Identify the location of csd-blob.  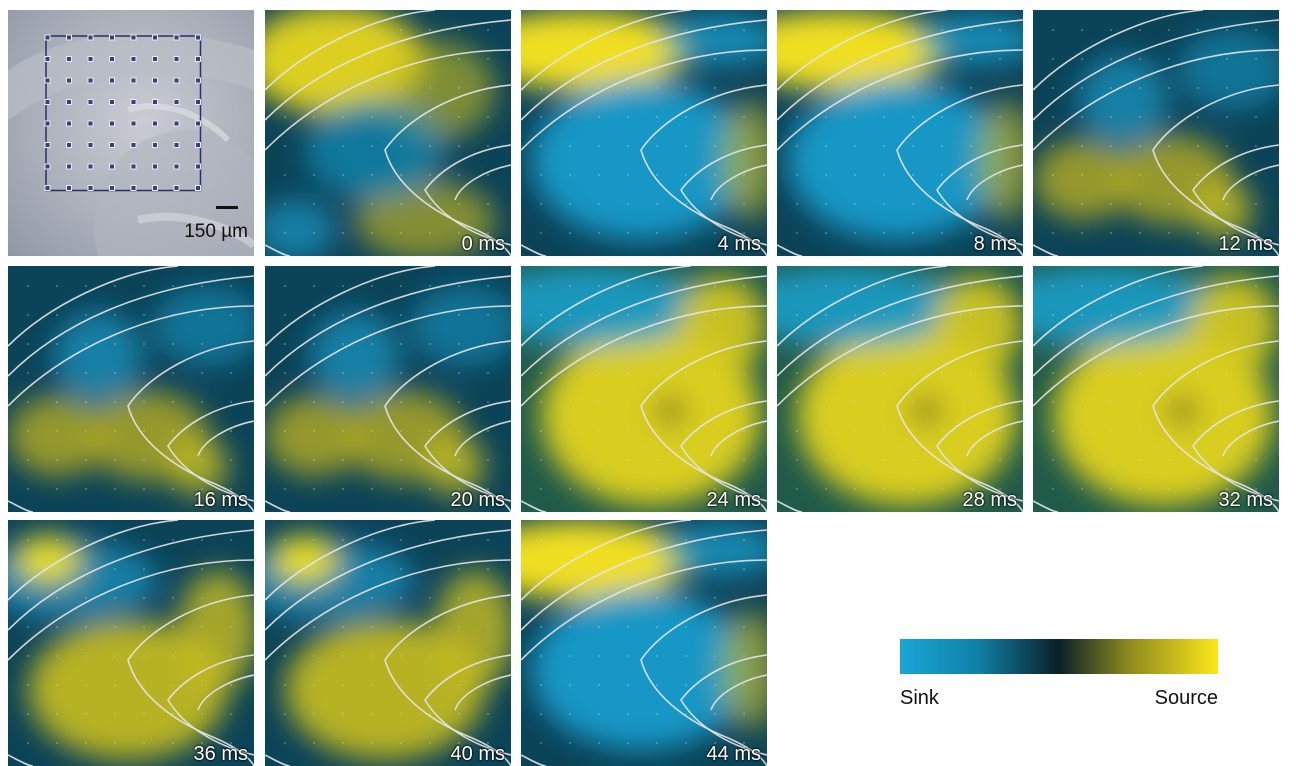
(872, 306).